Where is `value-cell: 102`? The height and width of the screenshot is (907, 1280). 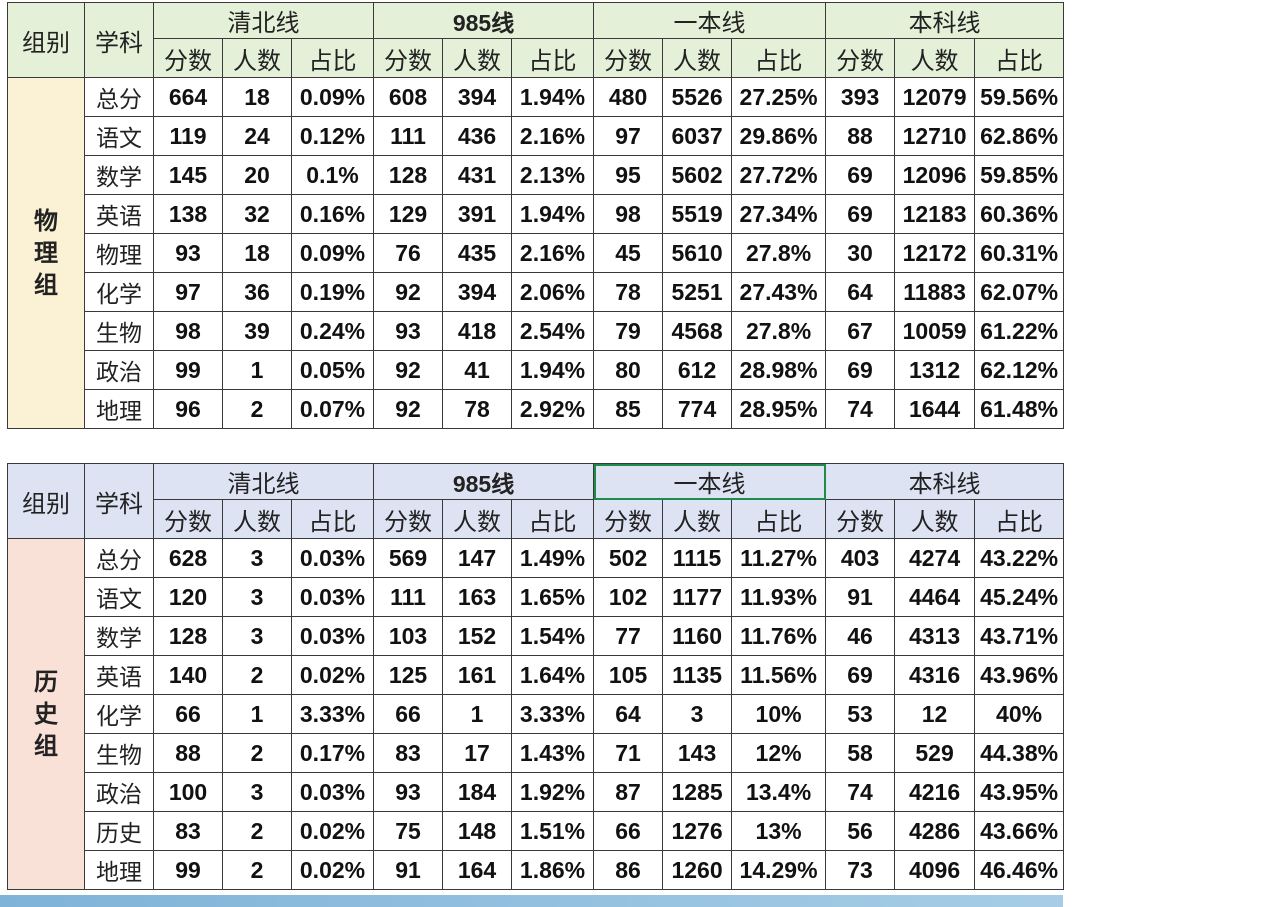 value-cell: 102 is located at coordinates (628, 597).